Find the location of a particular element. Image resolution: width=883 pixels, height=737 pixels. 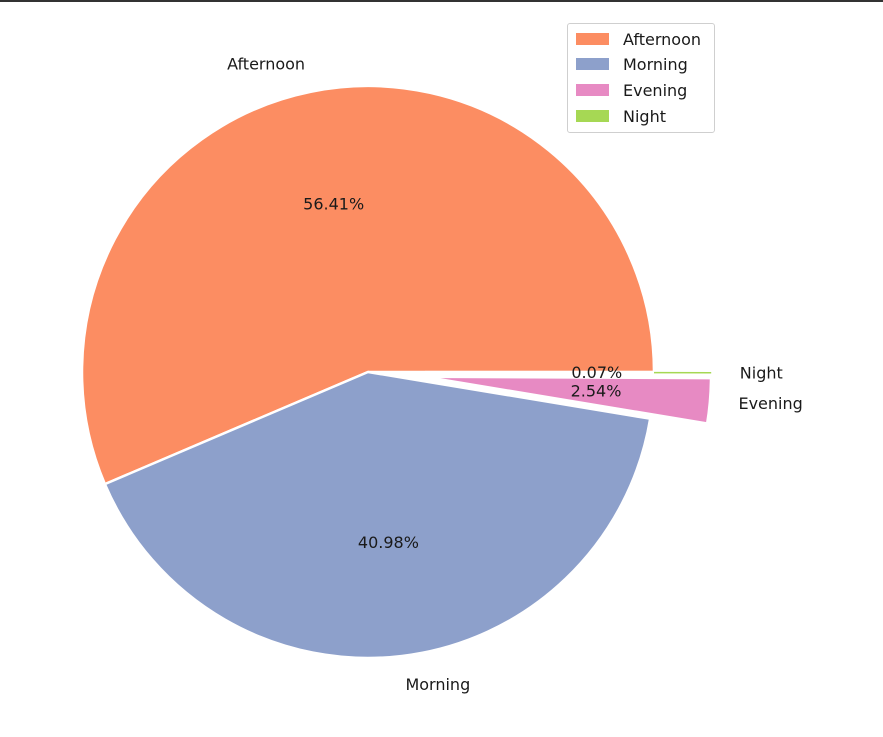

pie-category-label-afternoon: Afternoon is located at coordinates (266, 63).